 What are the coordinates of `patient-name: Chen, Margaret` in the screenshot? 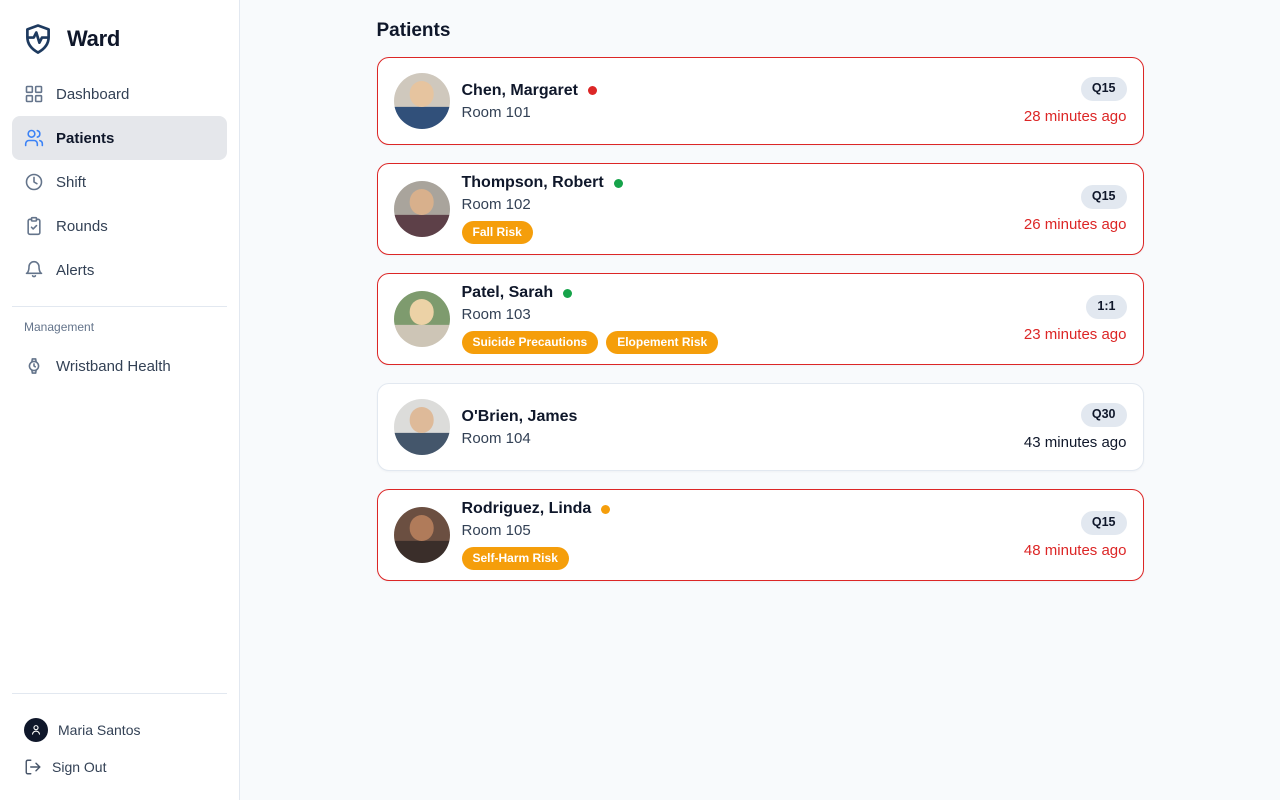 It's located at (519, 90).